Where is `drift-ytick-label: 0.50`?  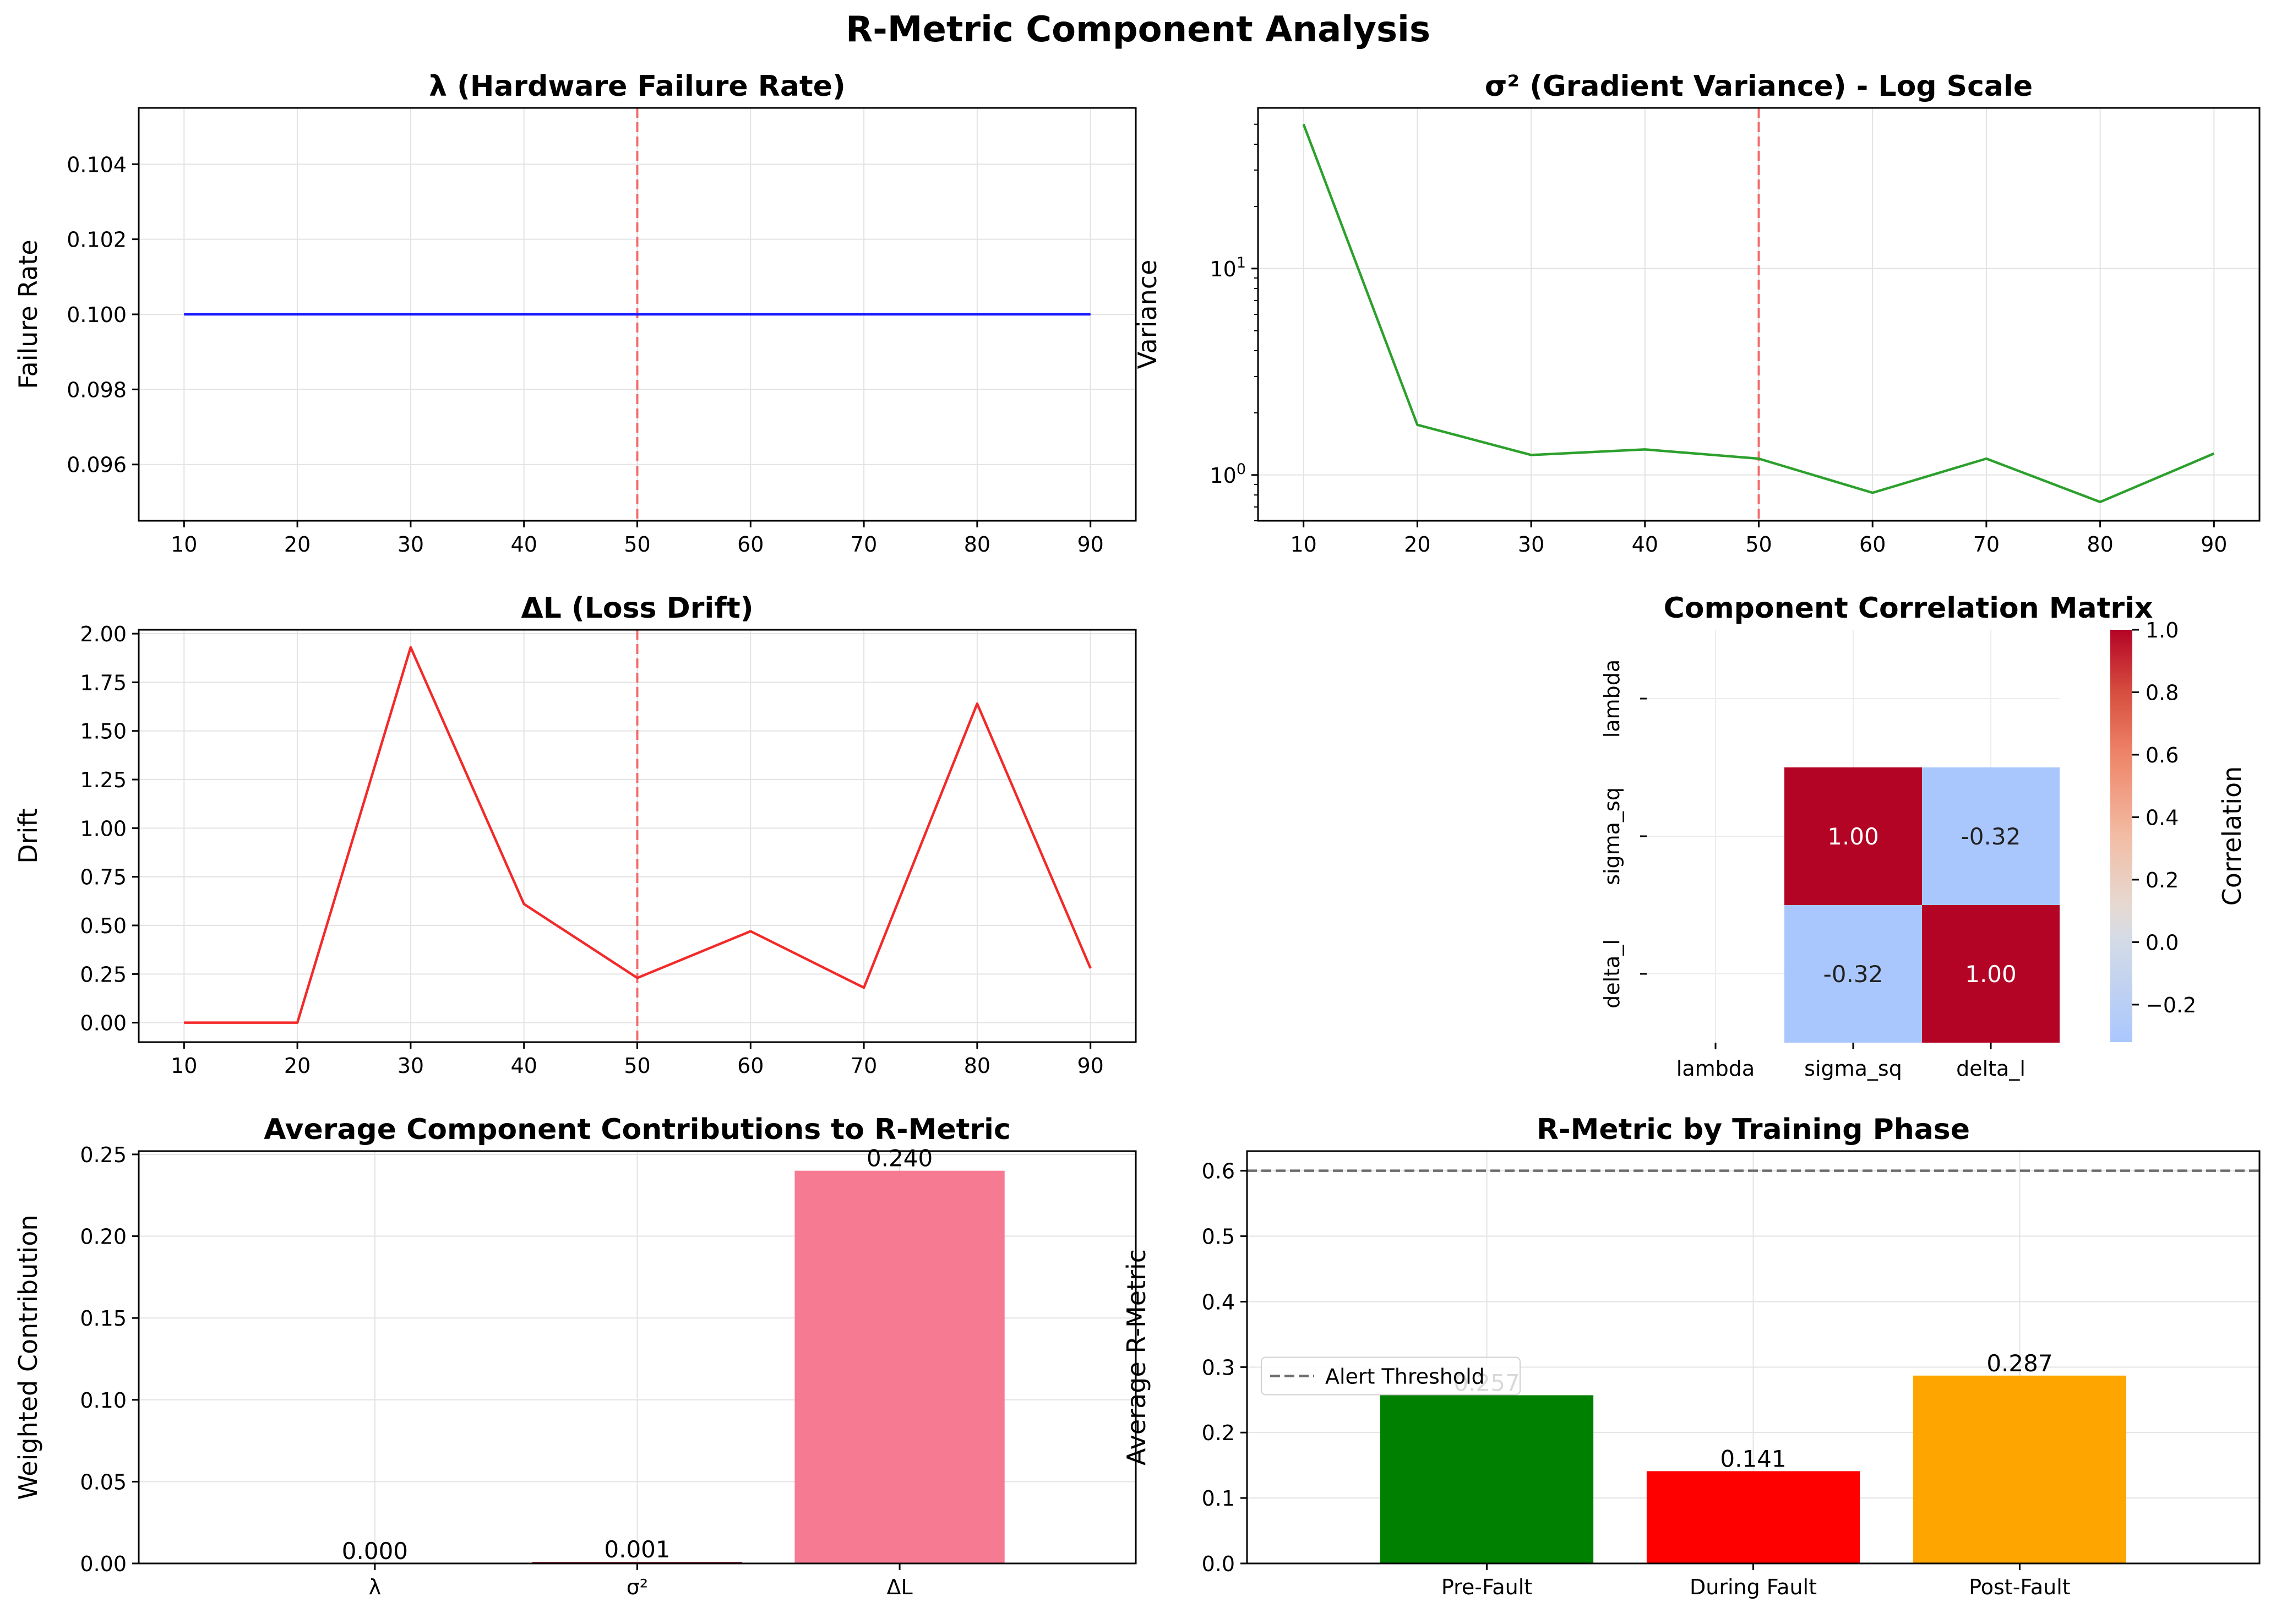 drift-ytick-label: 0.50 is located at coordinates (103, 926).